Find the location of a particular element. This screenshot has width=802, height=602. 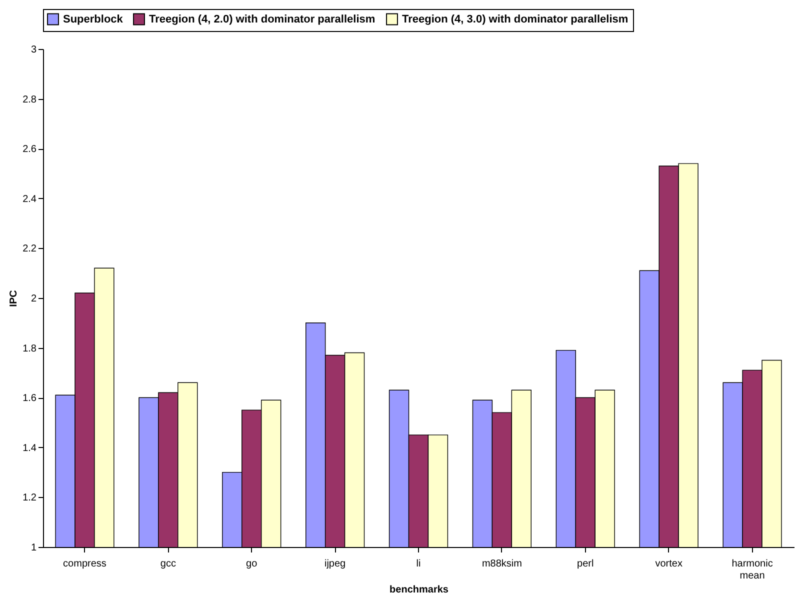

x-tick-label: m88ksim is located at coordinates (502, 564).